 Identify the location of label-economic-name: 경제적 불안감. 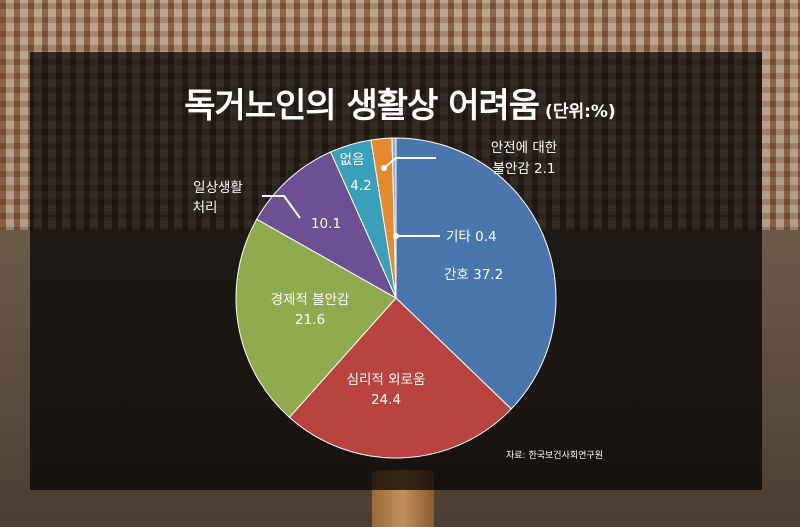
(310, 300).